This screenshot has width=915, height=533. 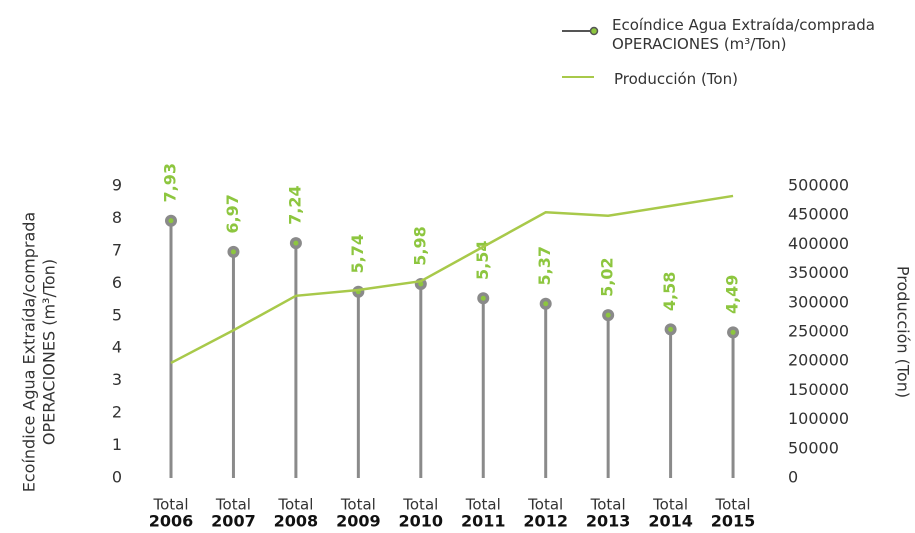 What do you see at coordinates (49, 352) in the screenshot?
I see `y-axis-title: OPERACIONES (m³/Ton)` at bounding box center [49, 352].